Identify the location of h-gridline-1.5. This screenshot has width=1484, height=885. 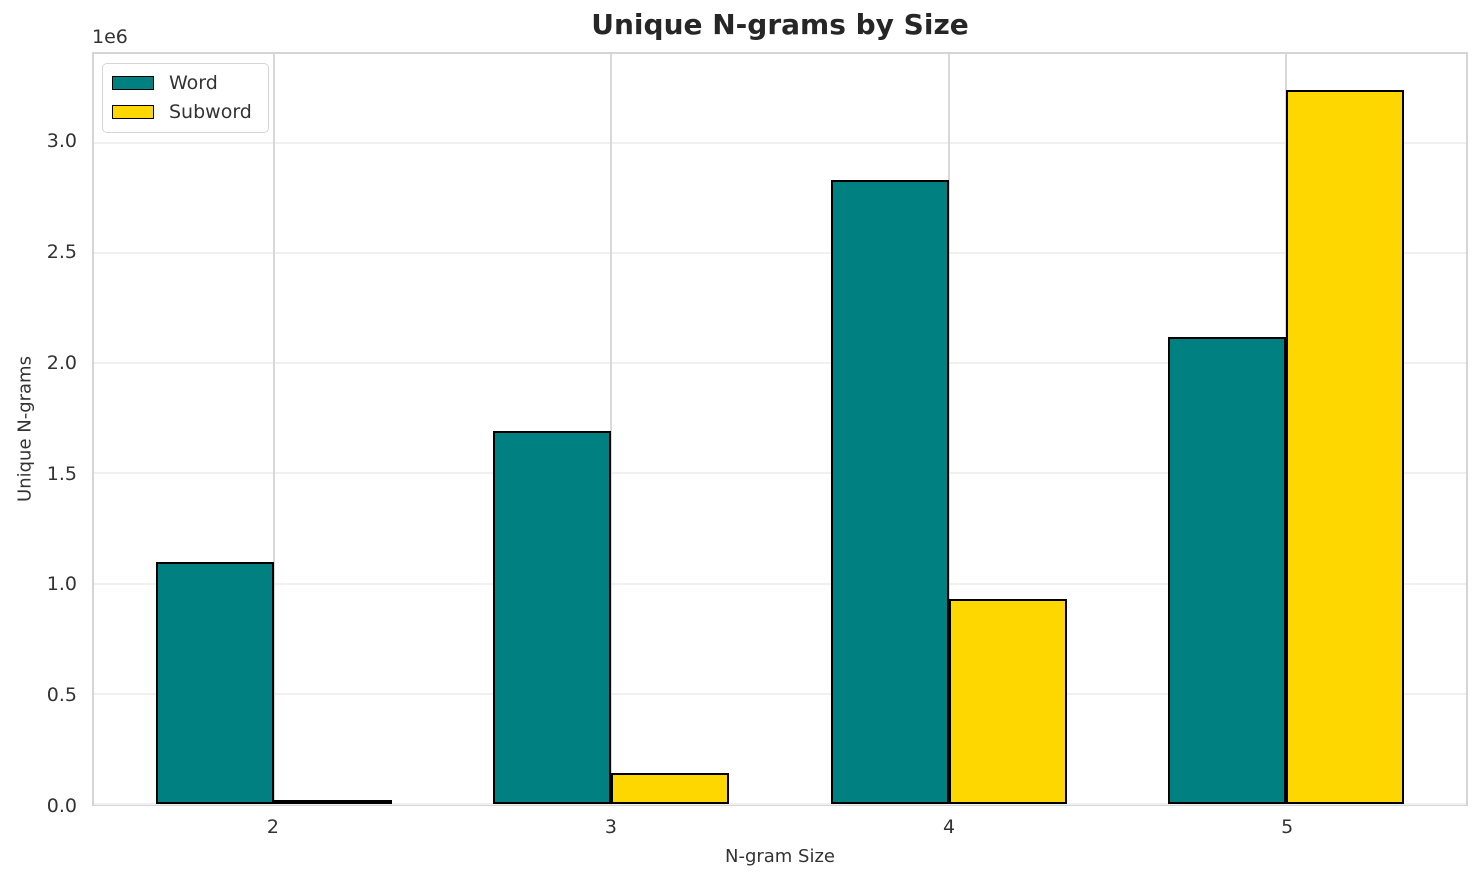
(780, 473).